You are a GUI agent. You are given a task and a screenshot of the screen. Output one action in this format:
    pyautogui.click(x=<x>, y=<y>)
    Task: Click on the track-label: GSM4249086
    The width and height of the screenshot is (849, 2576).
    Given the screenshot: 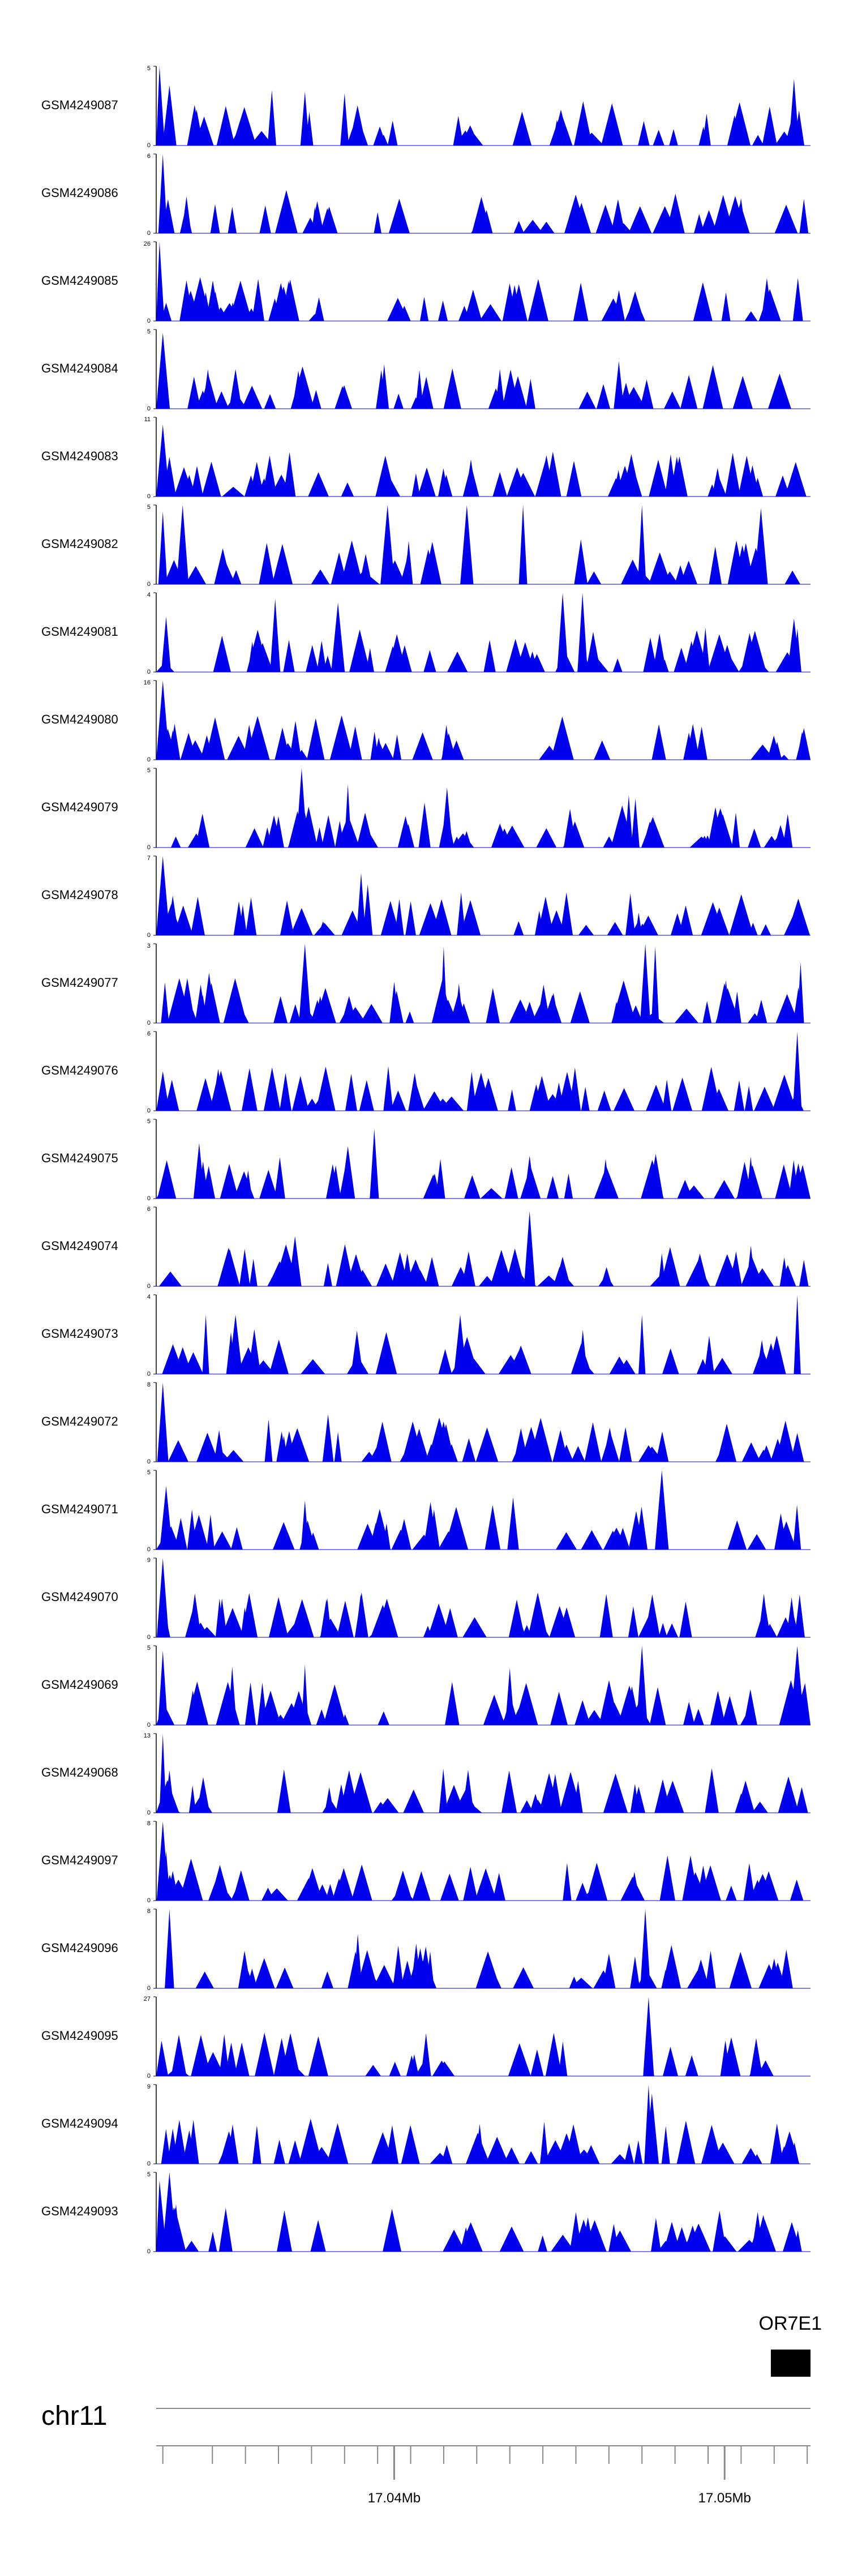 What is the action you would take?
    pyautogui.click(x=79, y=193)
    